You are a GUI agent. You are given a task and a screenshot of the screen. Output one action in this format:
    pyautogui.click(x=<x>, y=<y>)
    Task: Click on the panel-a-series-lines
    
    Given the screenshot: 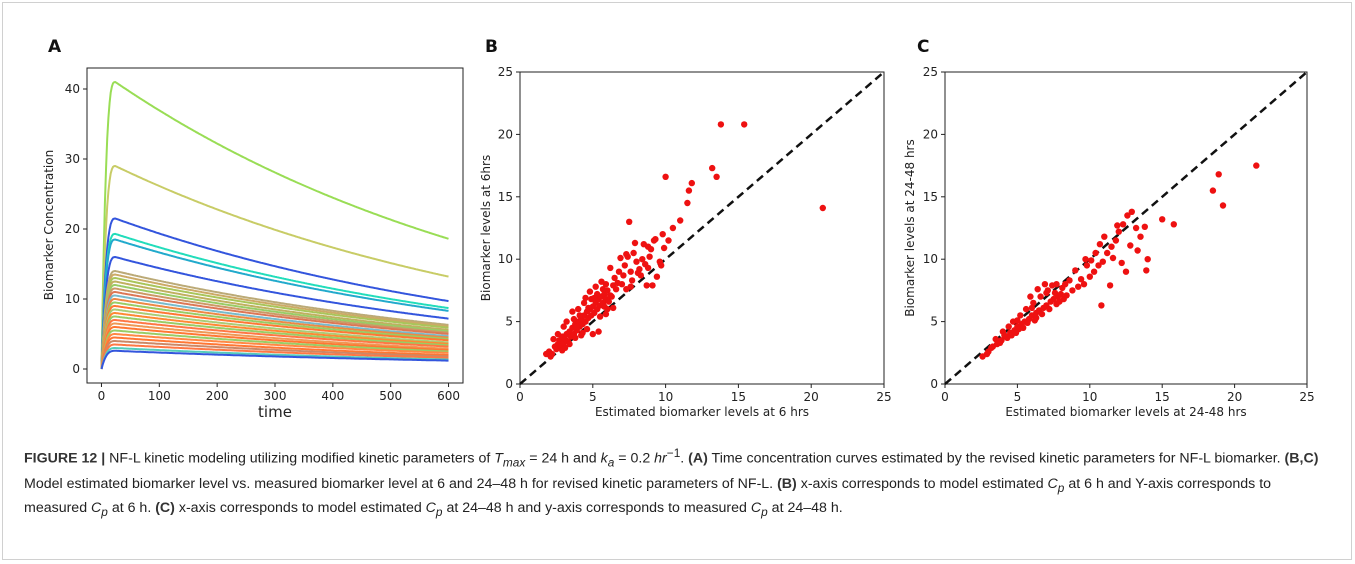 What is the action you would take?
    pyautogui.click(x=274, y=225)
    